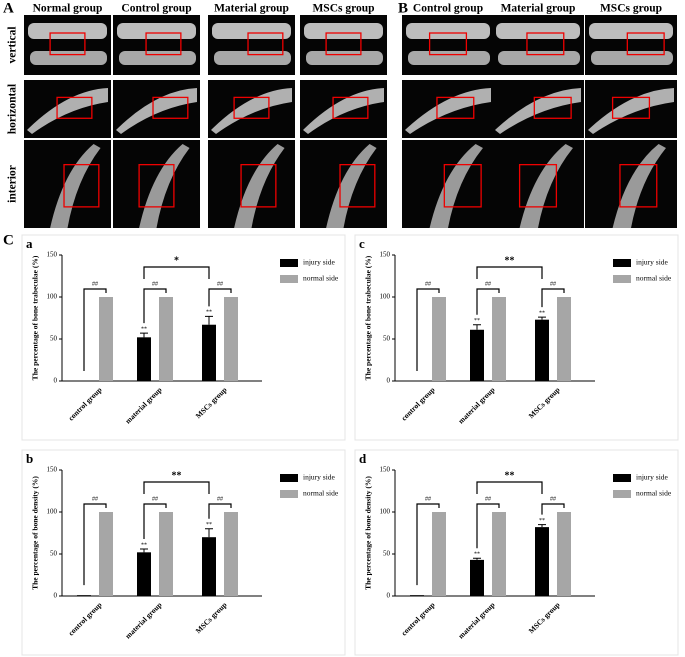 The height and width of the screenshot is (657, 685). I want to click on bracket-label: *, so click(176, 260).